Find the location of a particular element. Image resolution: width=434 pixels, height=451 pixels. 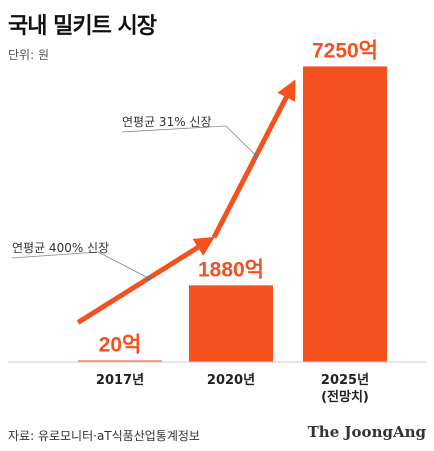

chart-title: 국내 밀키트 시장 is located at coordinates (82, 26).